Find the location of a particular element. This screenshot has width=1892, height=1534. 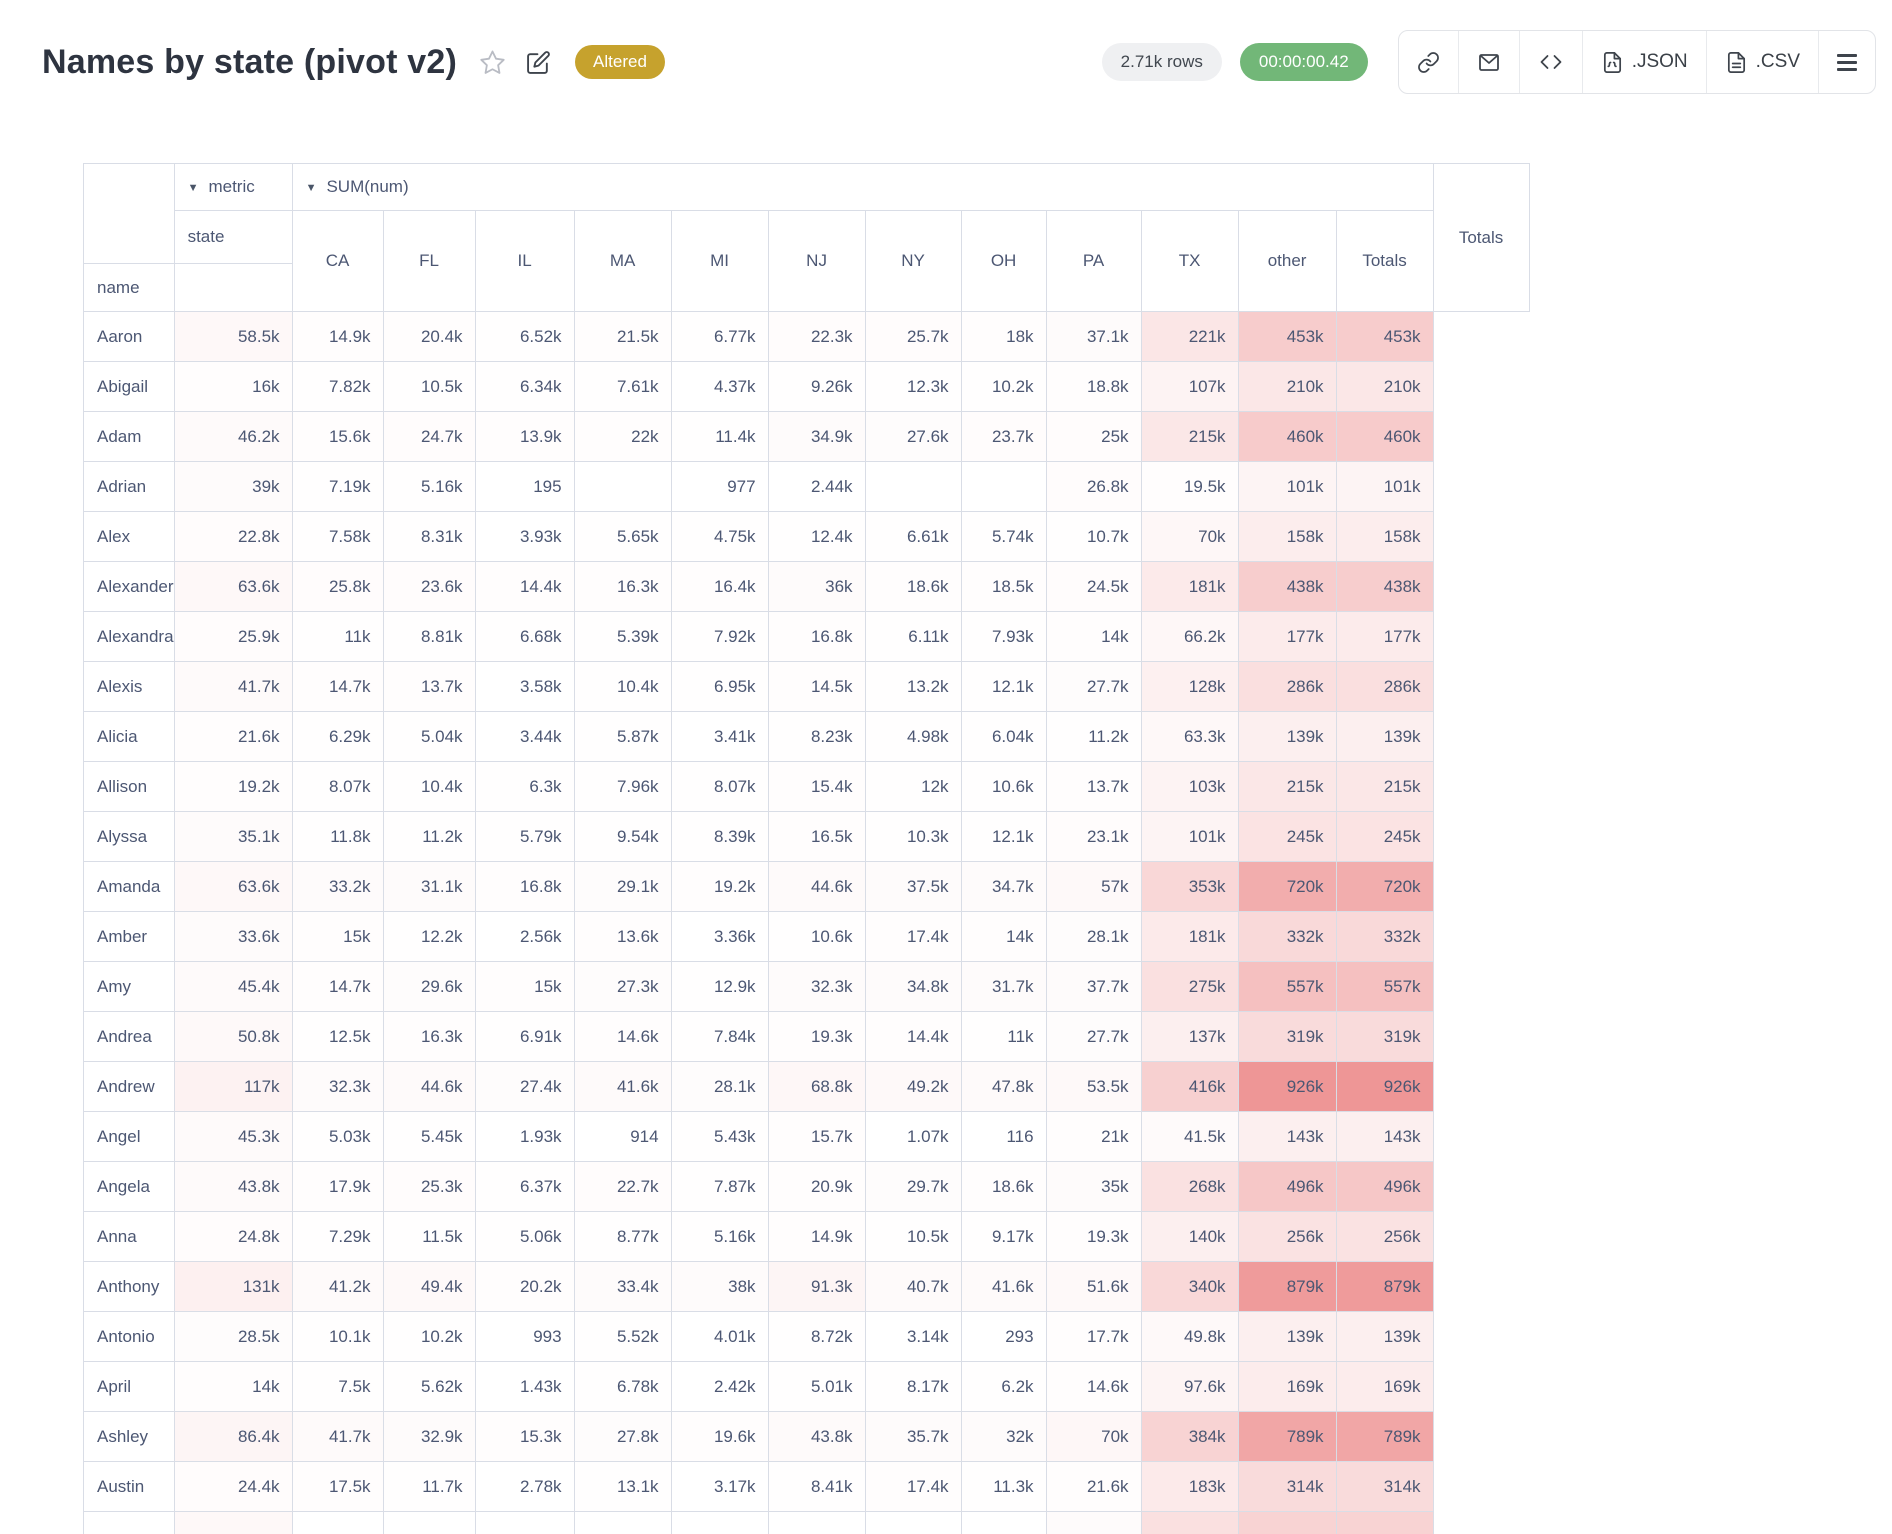

value-cell: 34.8k is located at coordinates (913, 986).